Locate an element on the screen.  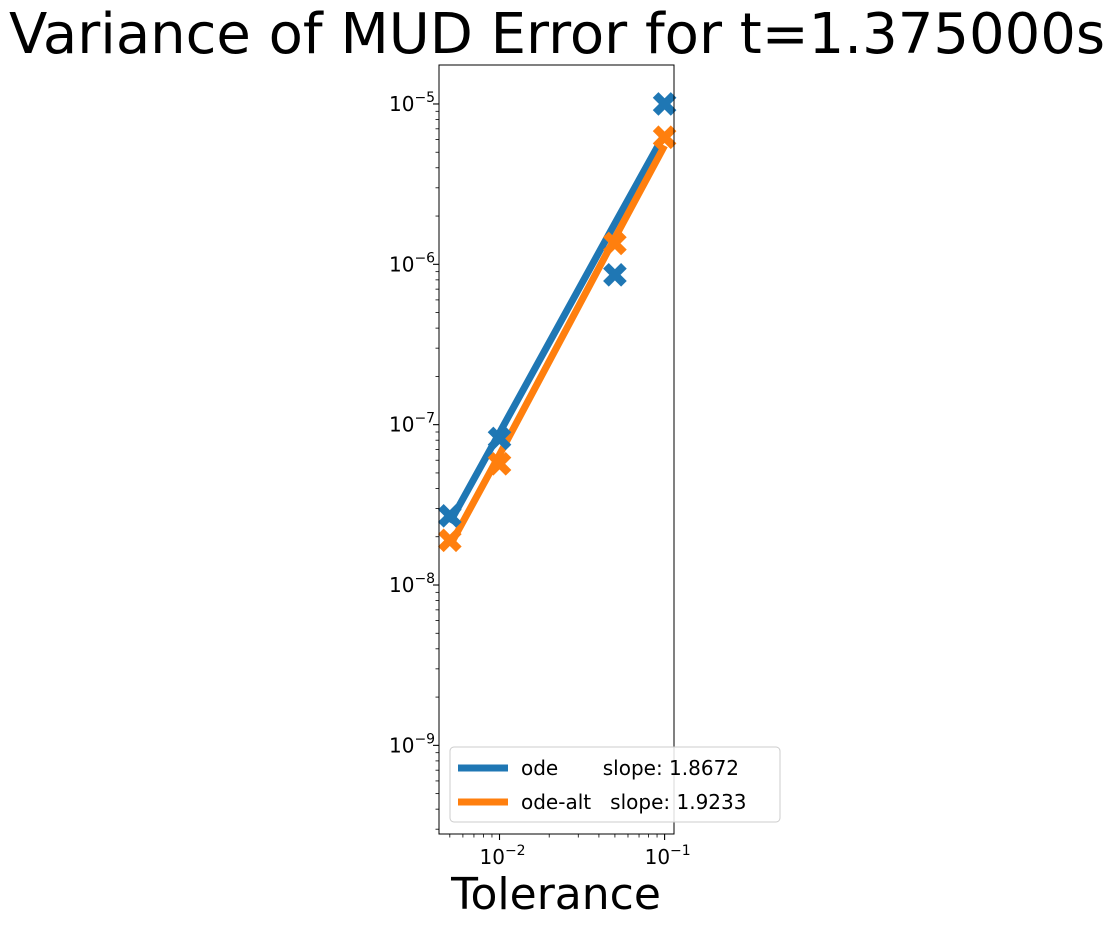
y-axis: 10⁻⁹ 10⁻⁸ 10⁻⁷ 10⁻⁶ 10⁻⁵ is located at coordinates (414, 460).